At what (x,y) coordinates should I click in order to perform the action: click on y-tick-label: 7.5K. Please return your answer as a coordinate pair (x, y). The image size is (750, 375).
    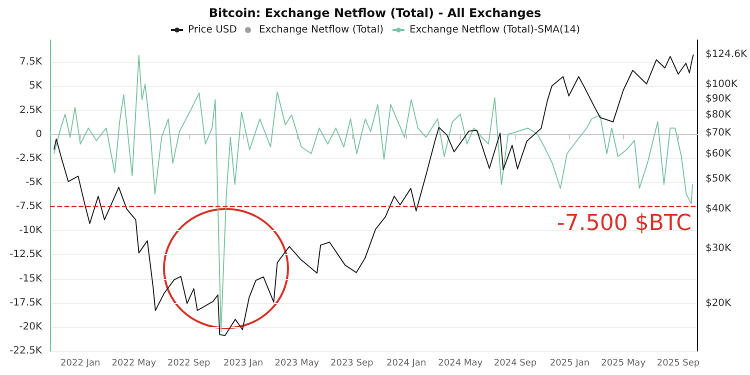
    Looking at the image, I should click on (31, 62).